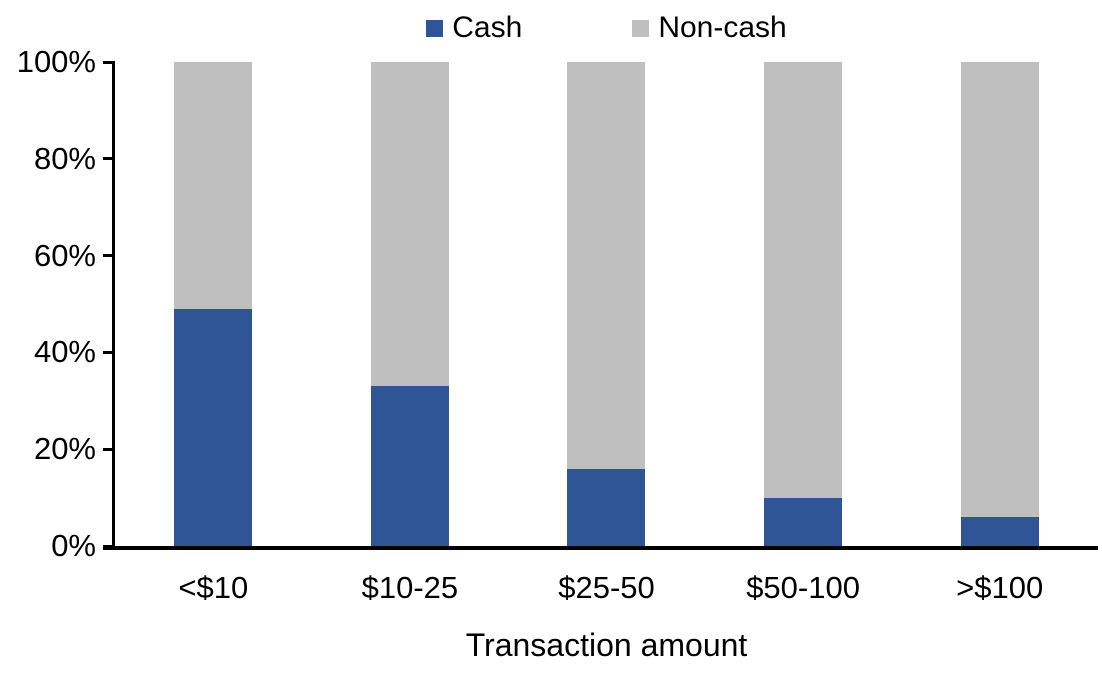  What do you see at coordinates (1000, 587) in the screenshot?
I see `x-category-label: >$100` at bounding box center [1000, 587].